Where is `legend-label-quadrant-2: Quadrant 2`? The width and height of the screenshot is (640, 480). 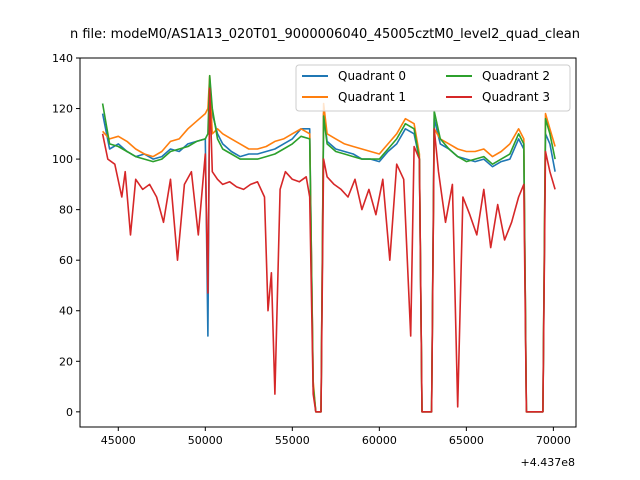
legend-label-quadrant-2: Quadrant 2 is located at coordinates (516, 76).